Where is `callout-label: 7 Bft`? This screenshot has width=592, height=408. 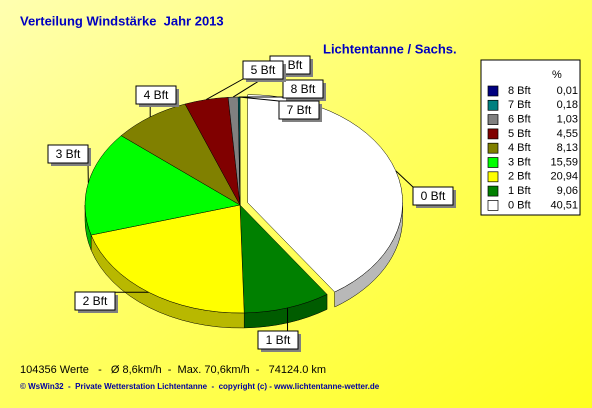
callout-label: 7 Bft is located at coordinates (299, 110).